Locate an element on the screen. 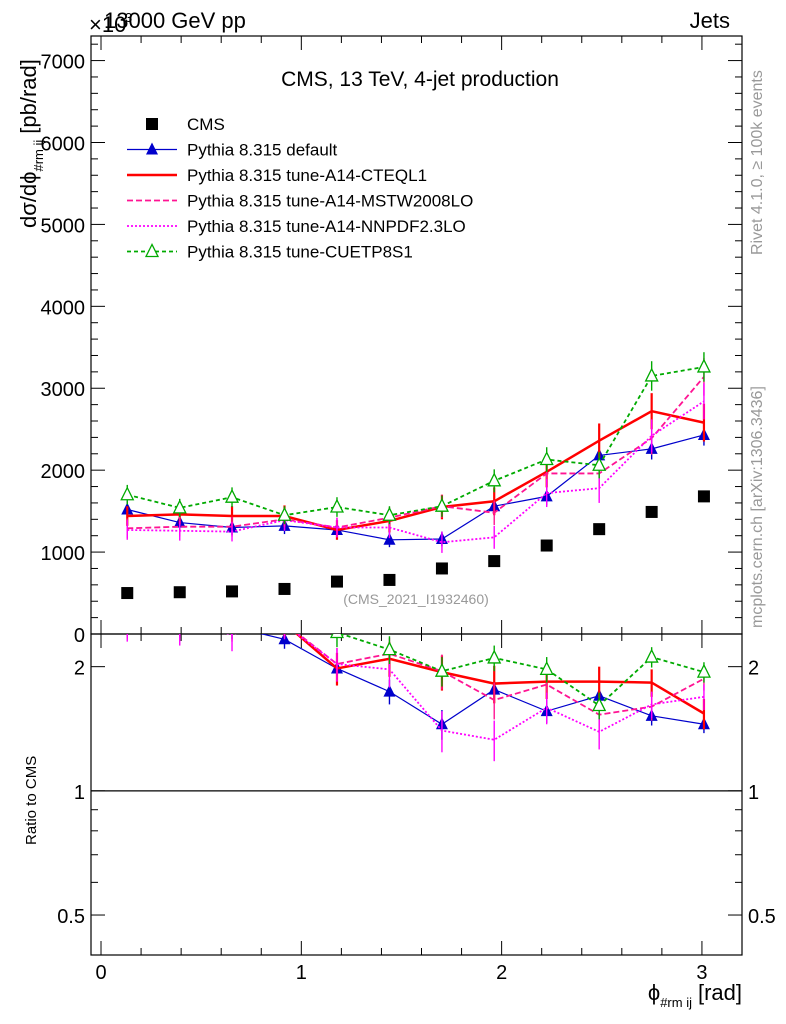  legend-cms-label: CMS is located at coordinates (206, 124).